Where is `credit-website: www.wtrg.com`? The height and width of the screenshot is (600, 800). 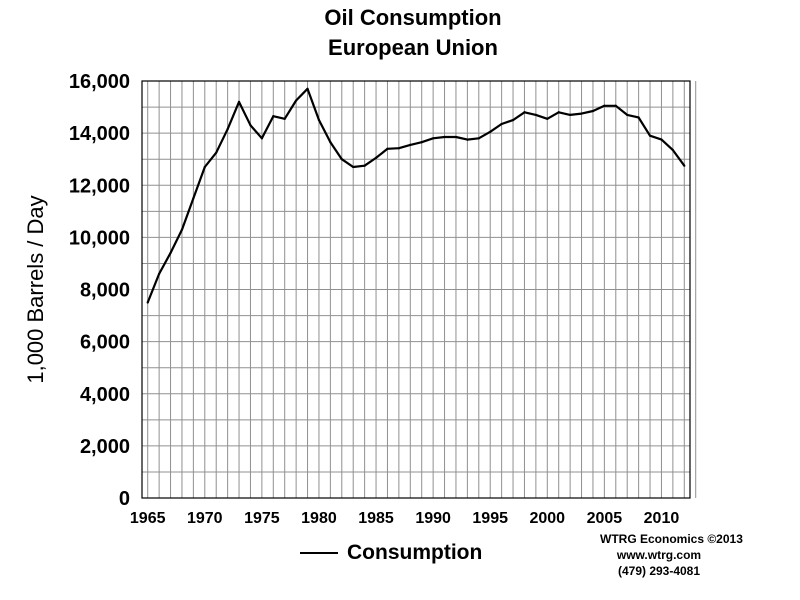
credit-website: www.wtrg.com is located at coordinates (659, 555).